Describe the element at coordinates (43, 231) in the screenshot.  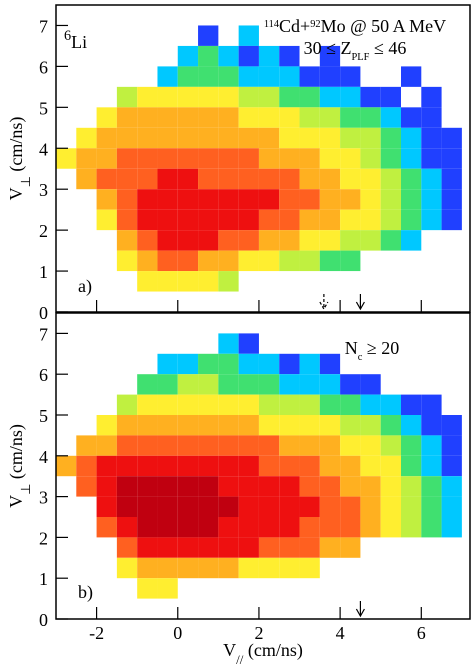
I see `y-tick-label: 2` at that location.